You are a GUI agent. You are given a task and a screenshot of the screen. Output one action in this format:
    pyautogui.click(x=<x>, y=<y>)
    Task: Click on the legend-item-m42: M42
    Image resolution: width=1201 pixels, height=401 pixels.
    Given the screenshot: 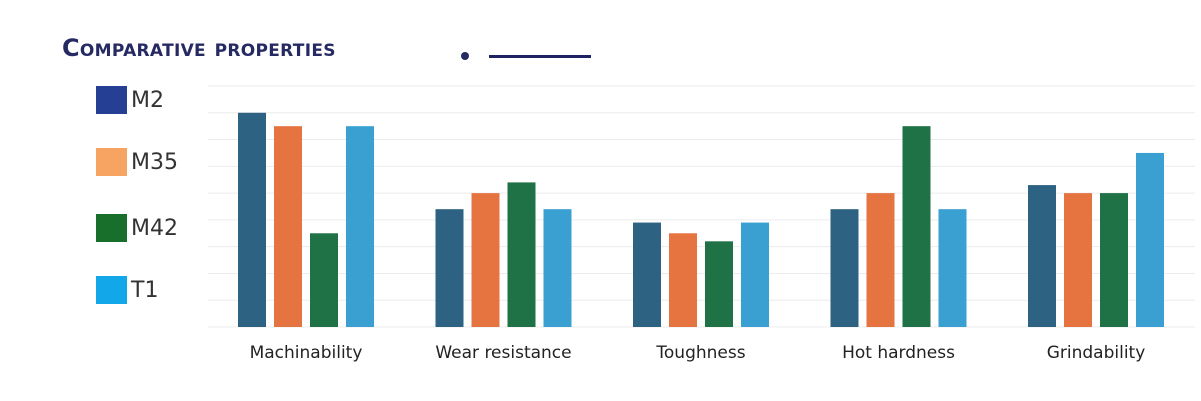 What is the action you would take?
    pyautogui.click(x=137, y=228)
    